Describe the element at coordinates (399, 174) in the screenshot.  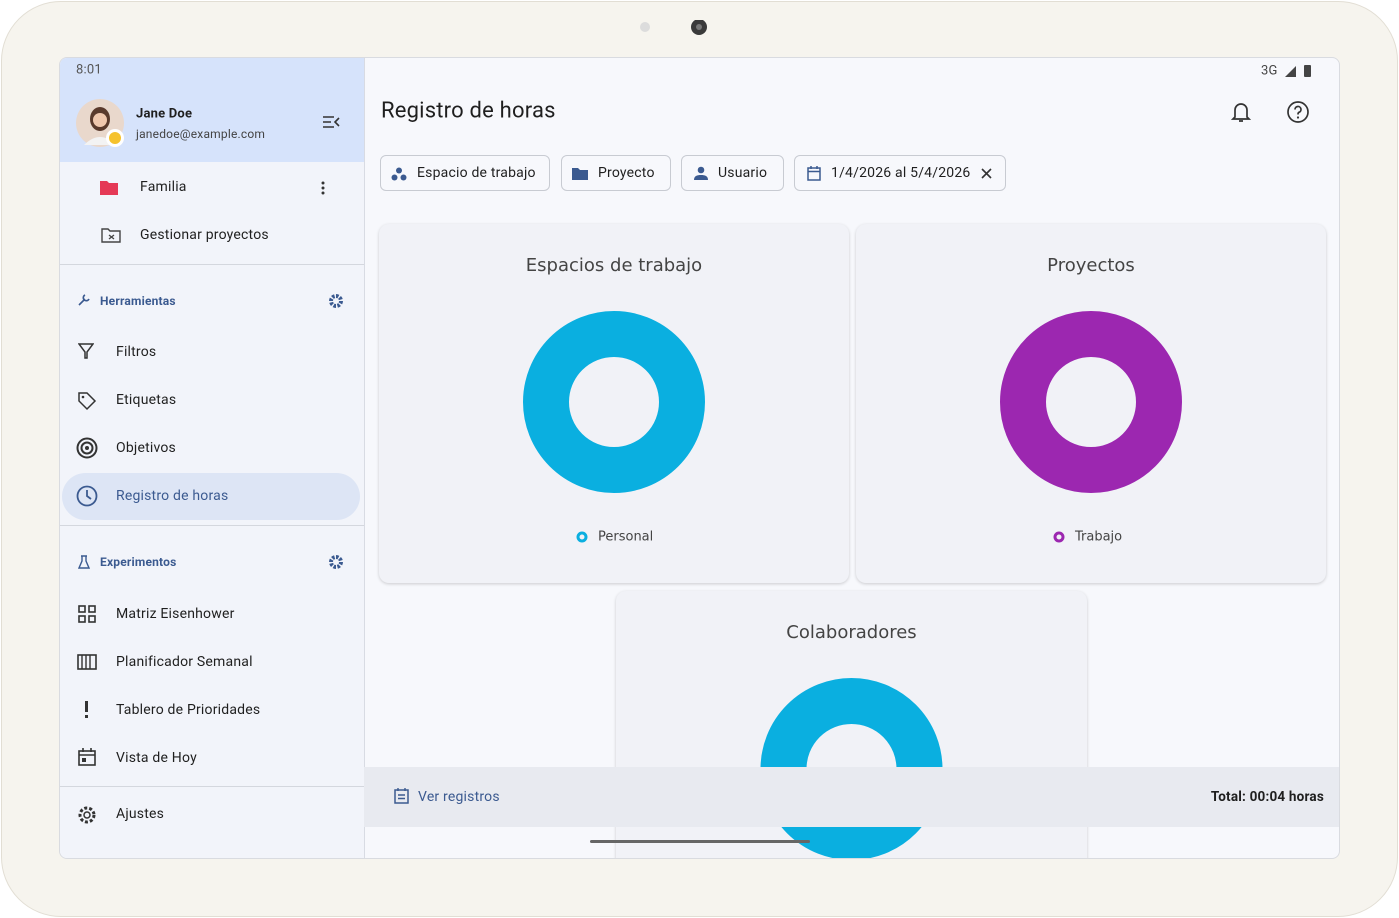
I see `workspace-icon` at that location.